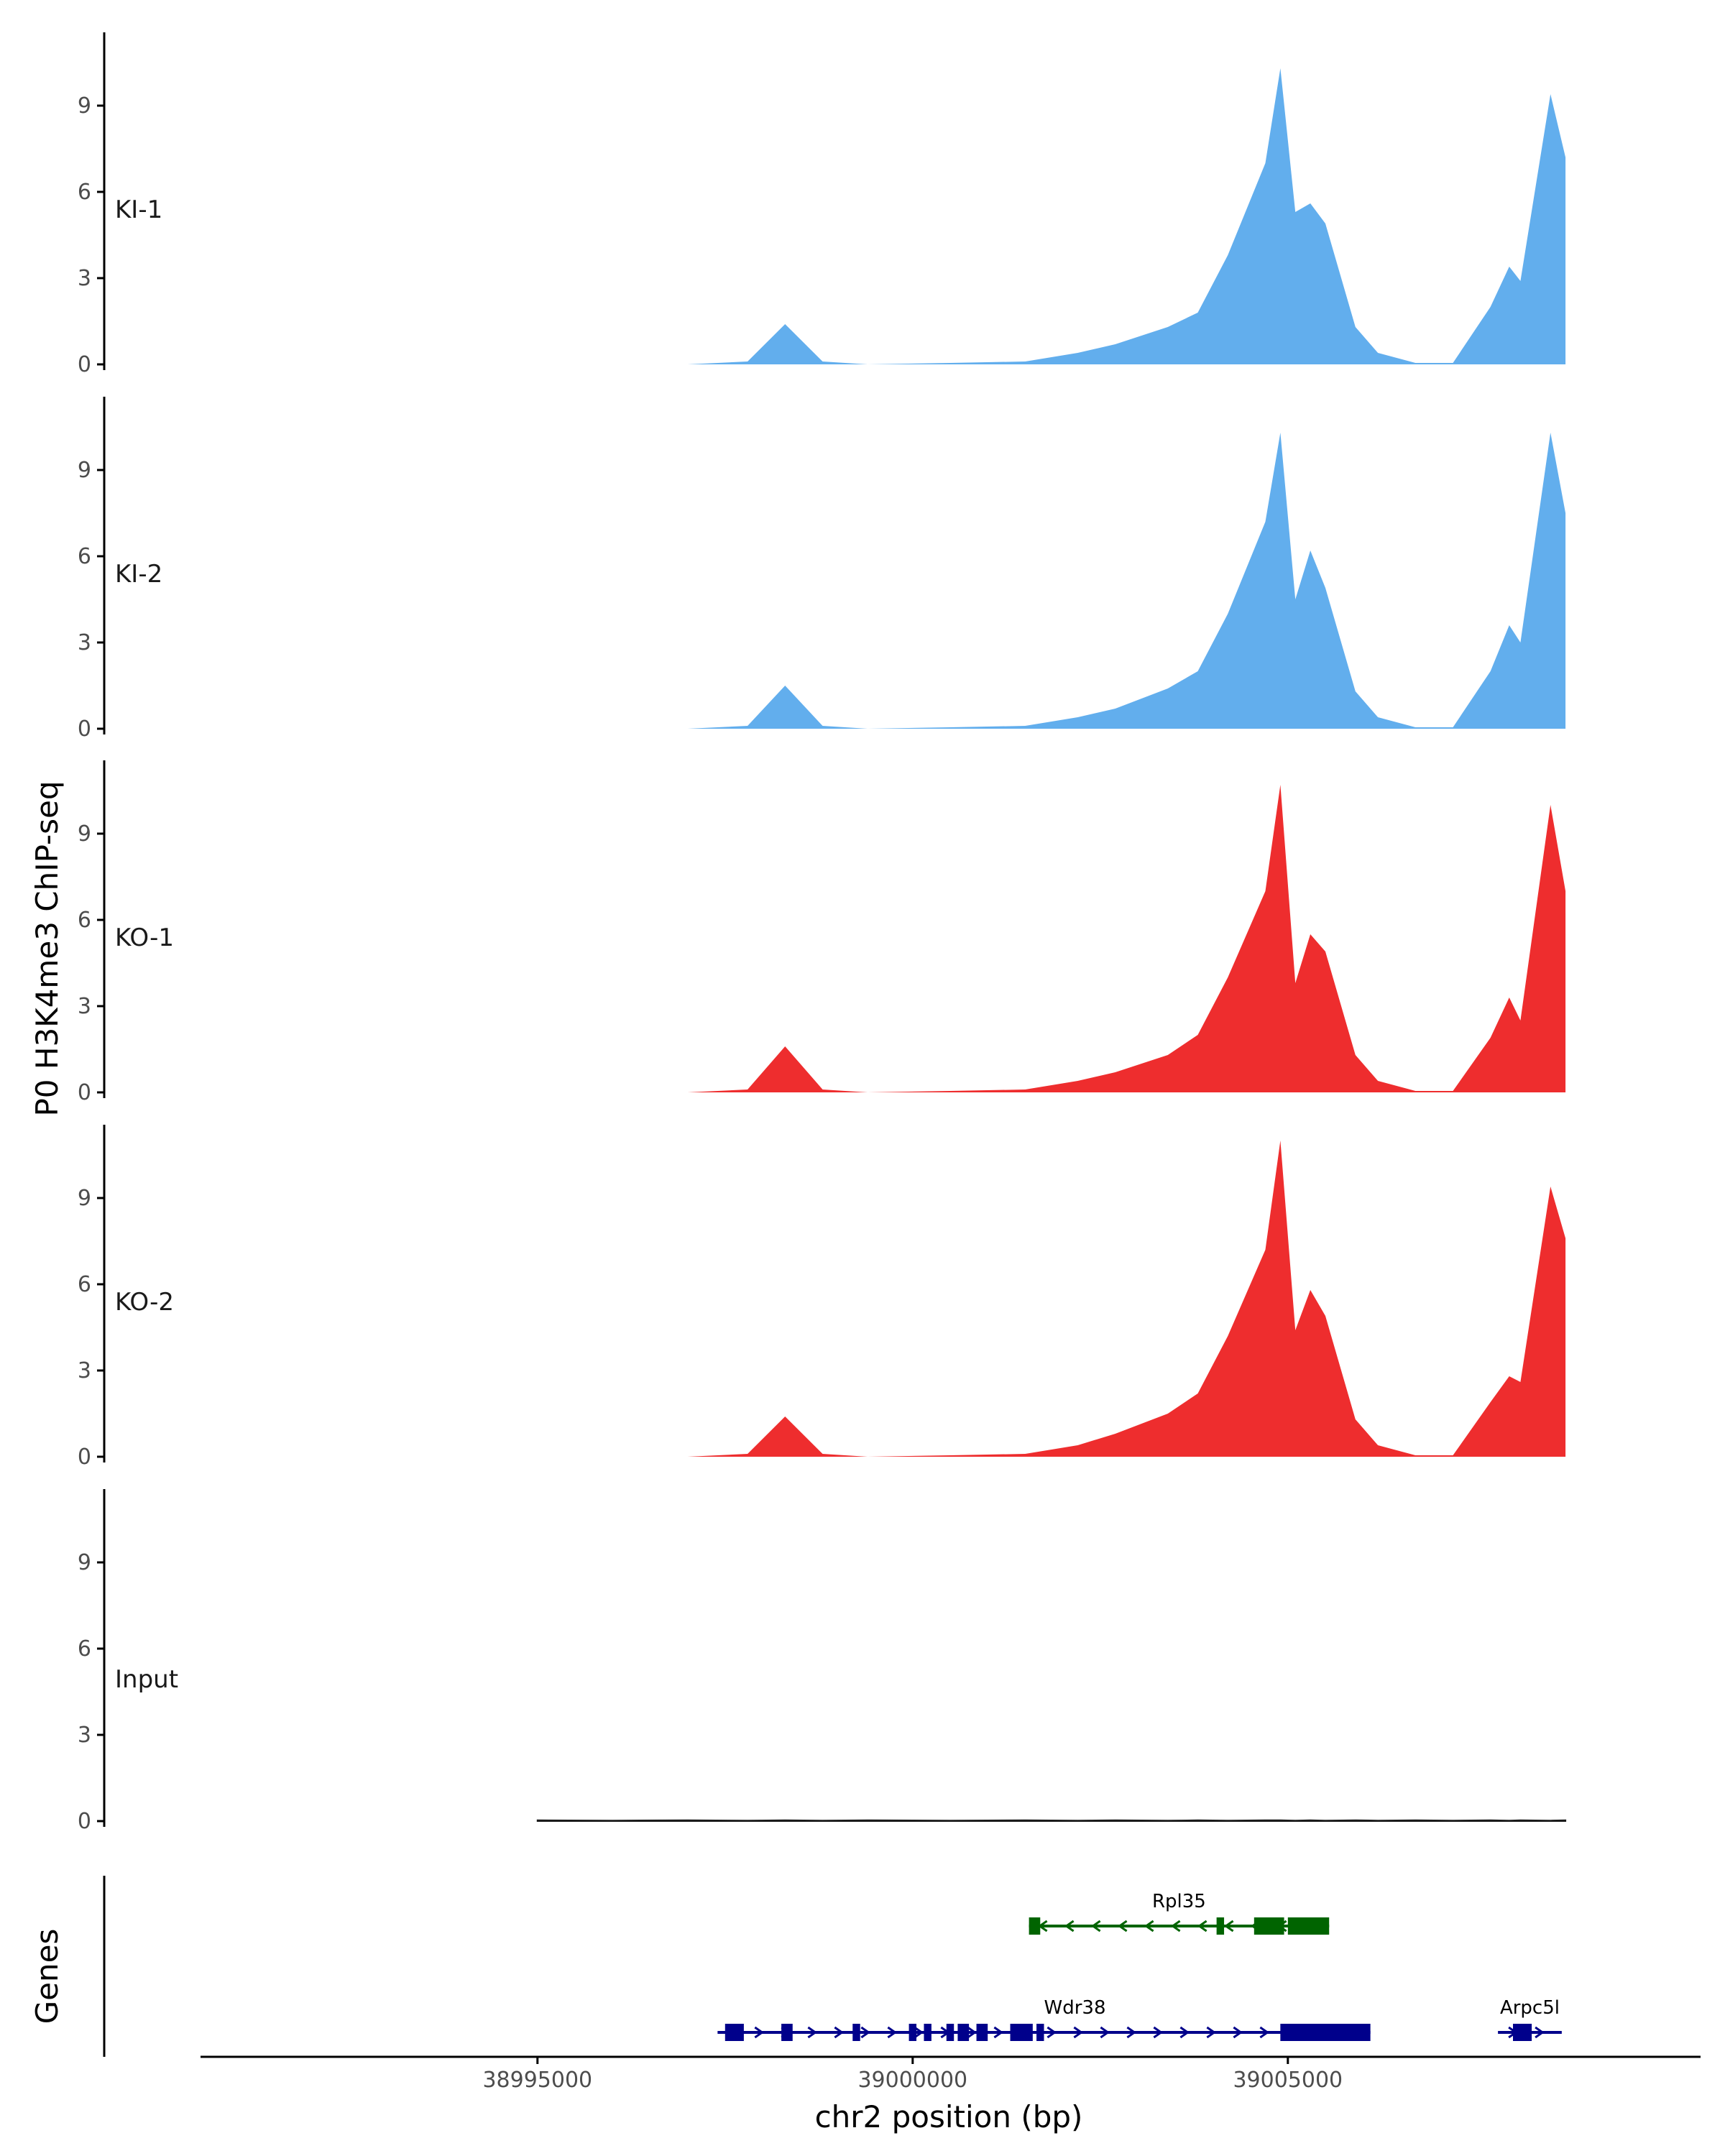 The width and height of the screenshot is (1725, 2156). Describe the element at coordinates (138, 209) in the screenshot. I see `track-label: KI-1` at that location.